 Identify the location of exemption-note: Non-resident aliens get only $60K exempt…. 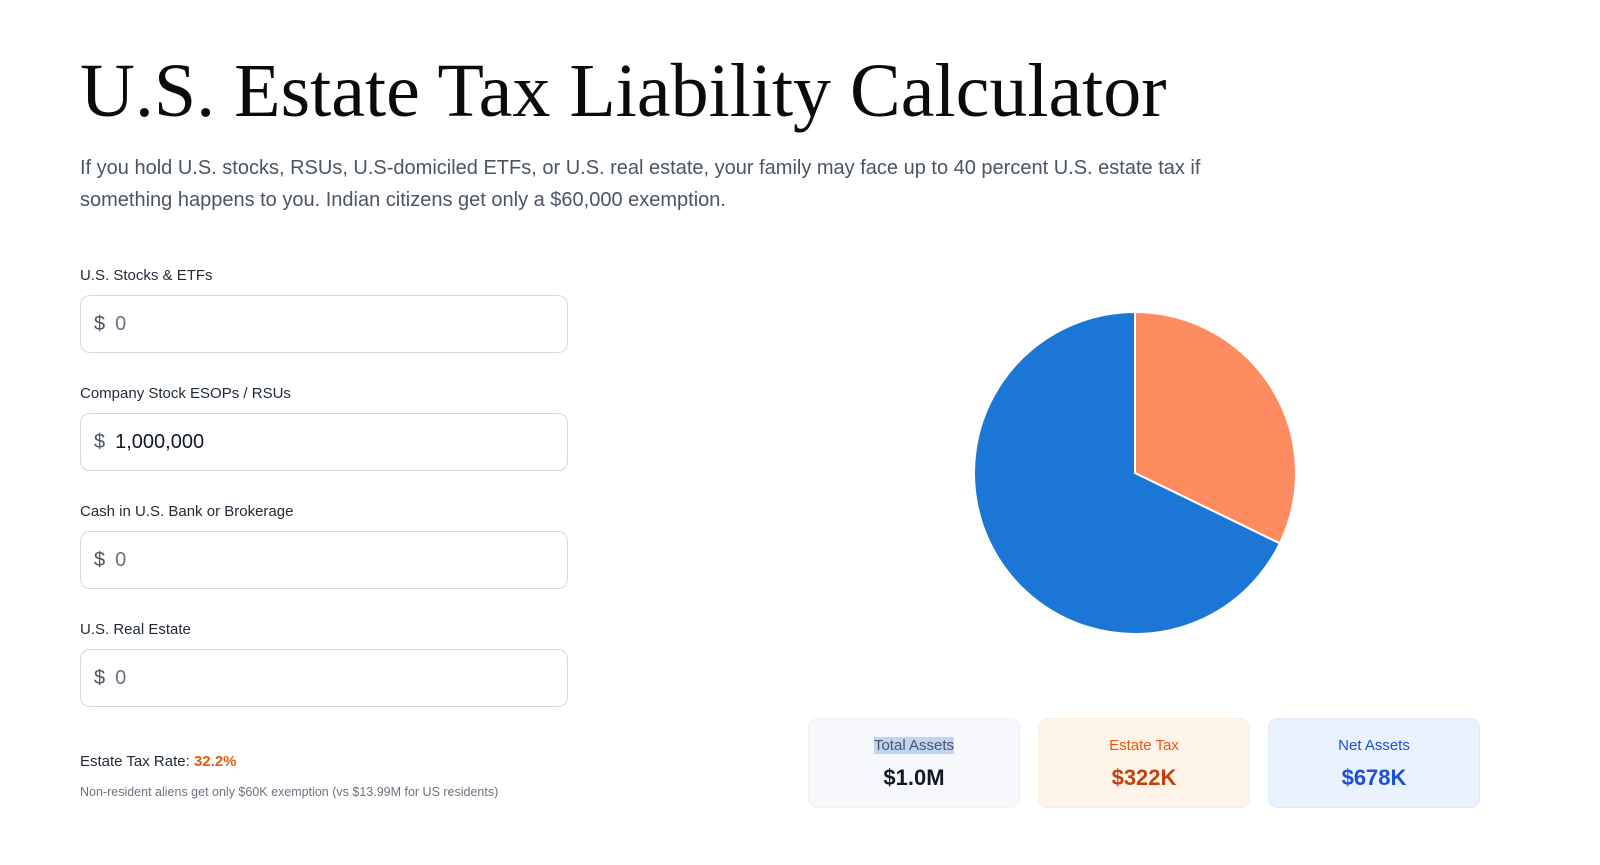
(289, 792).